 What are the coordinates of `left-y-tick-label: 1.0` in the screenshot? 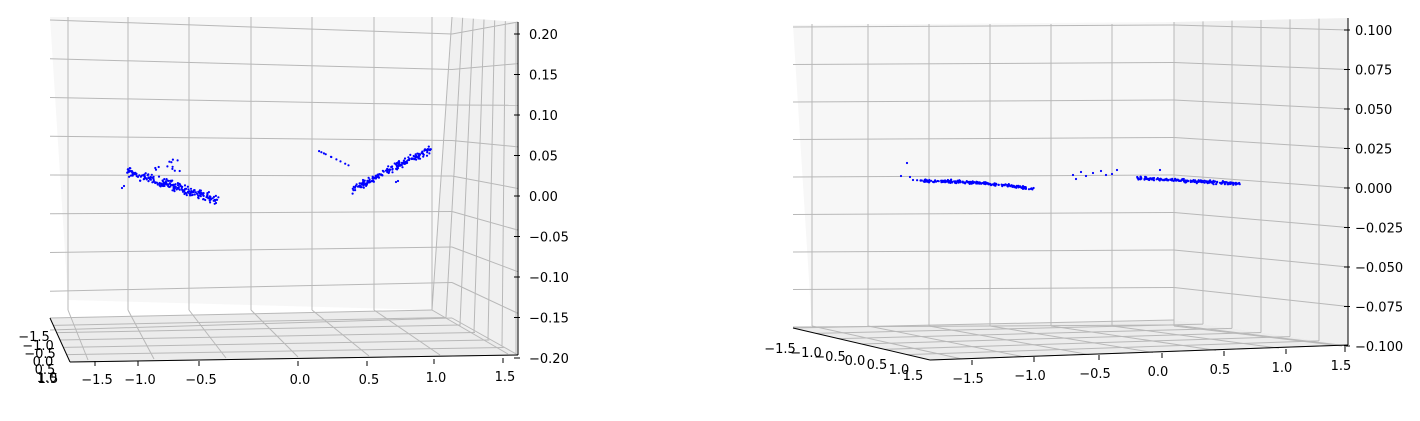 It's located at (47, 378).